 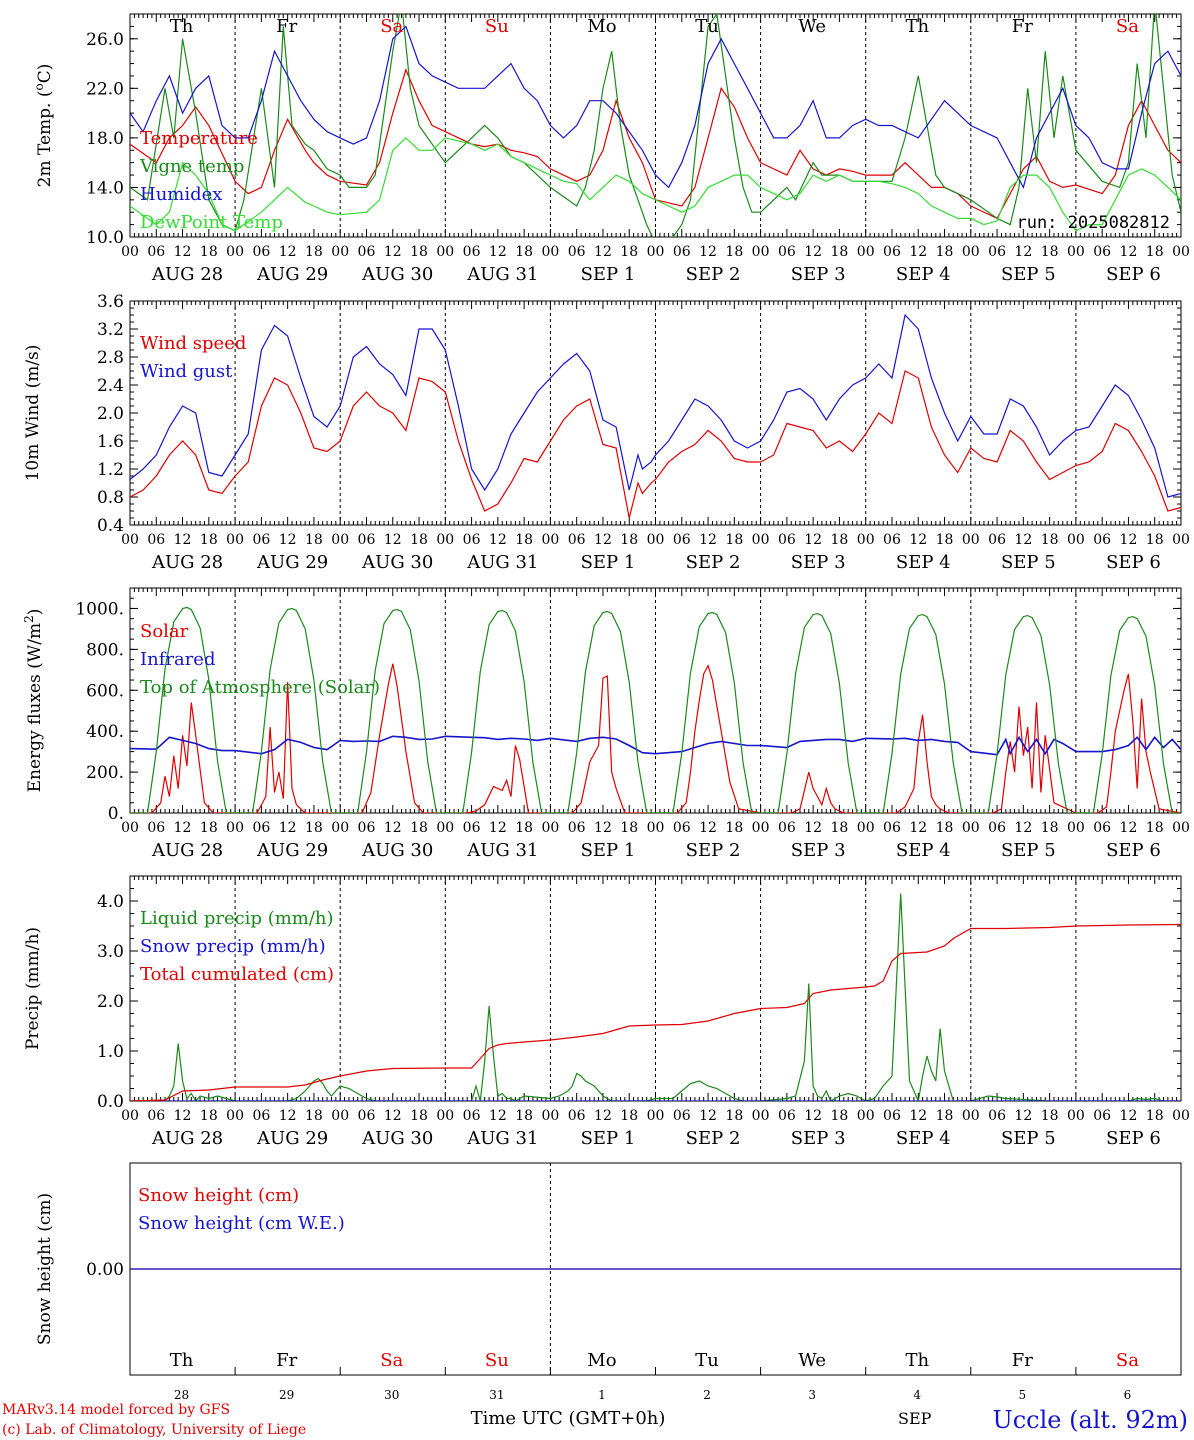 What do you see at coordinates (601, 26) in the screenshot?
I see `weekday-label: Mo` at bounding box center [601, 26].